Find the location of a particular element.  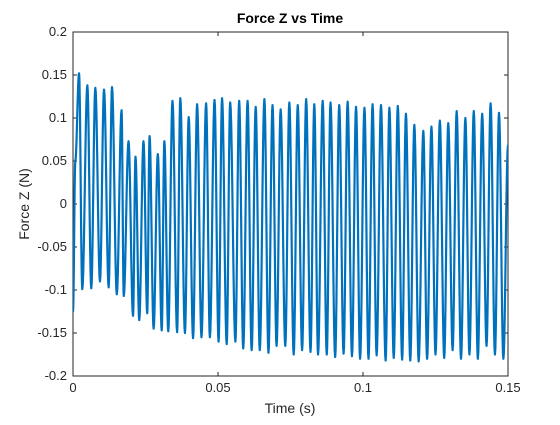

y-tick-label: 0.2 is located at coordinates (58, 31).